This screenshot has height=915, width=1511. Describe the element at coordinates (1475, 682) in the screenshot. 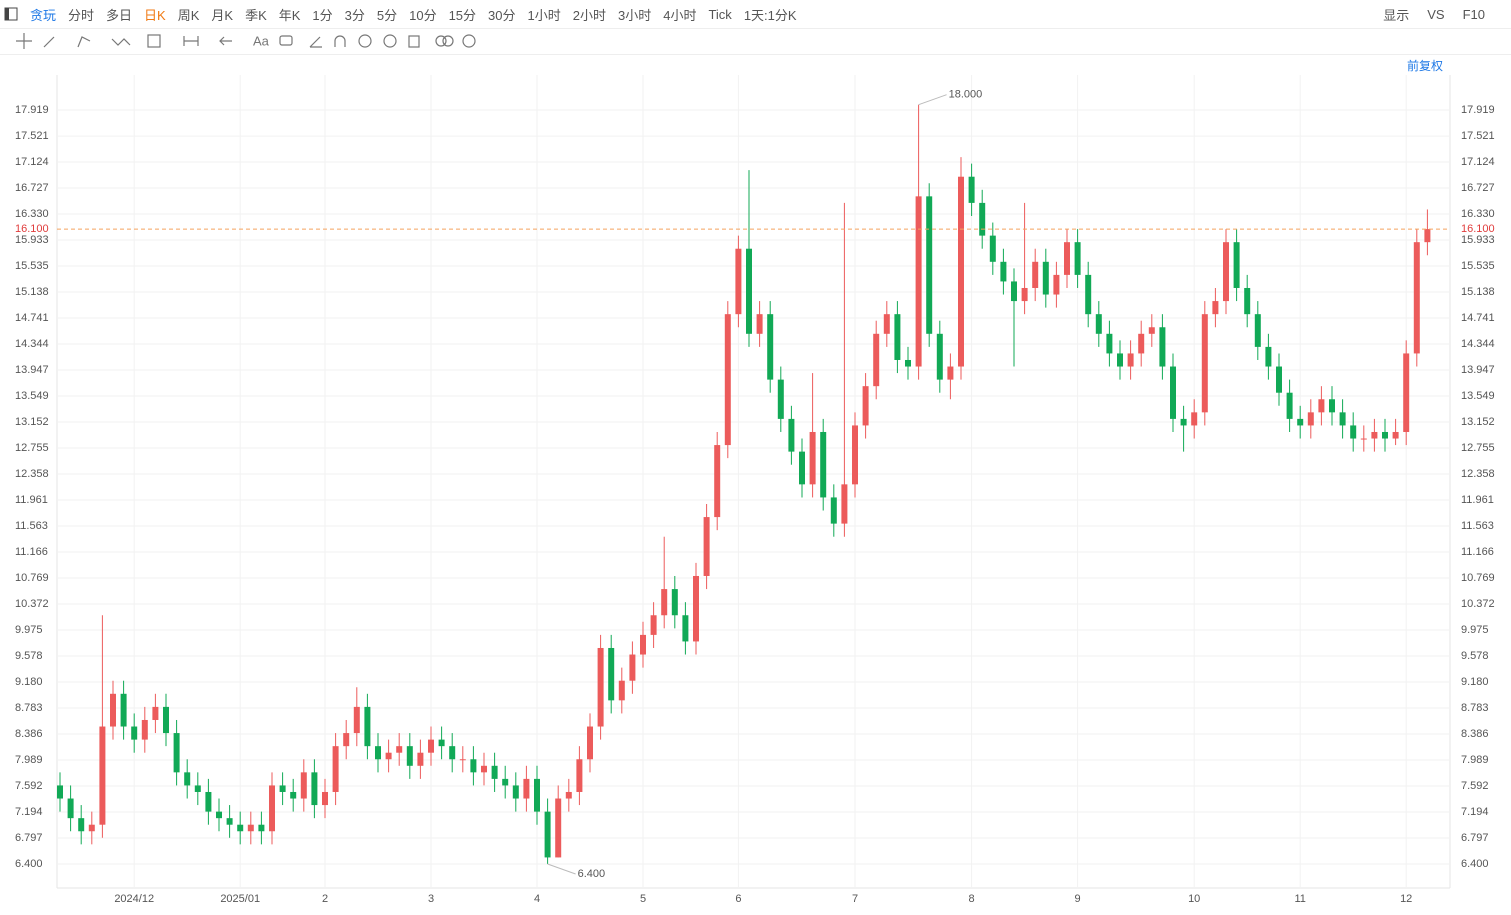

I see `y-tick-label: 9.180` at that location.